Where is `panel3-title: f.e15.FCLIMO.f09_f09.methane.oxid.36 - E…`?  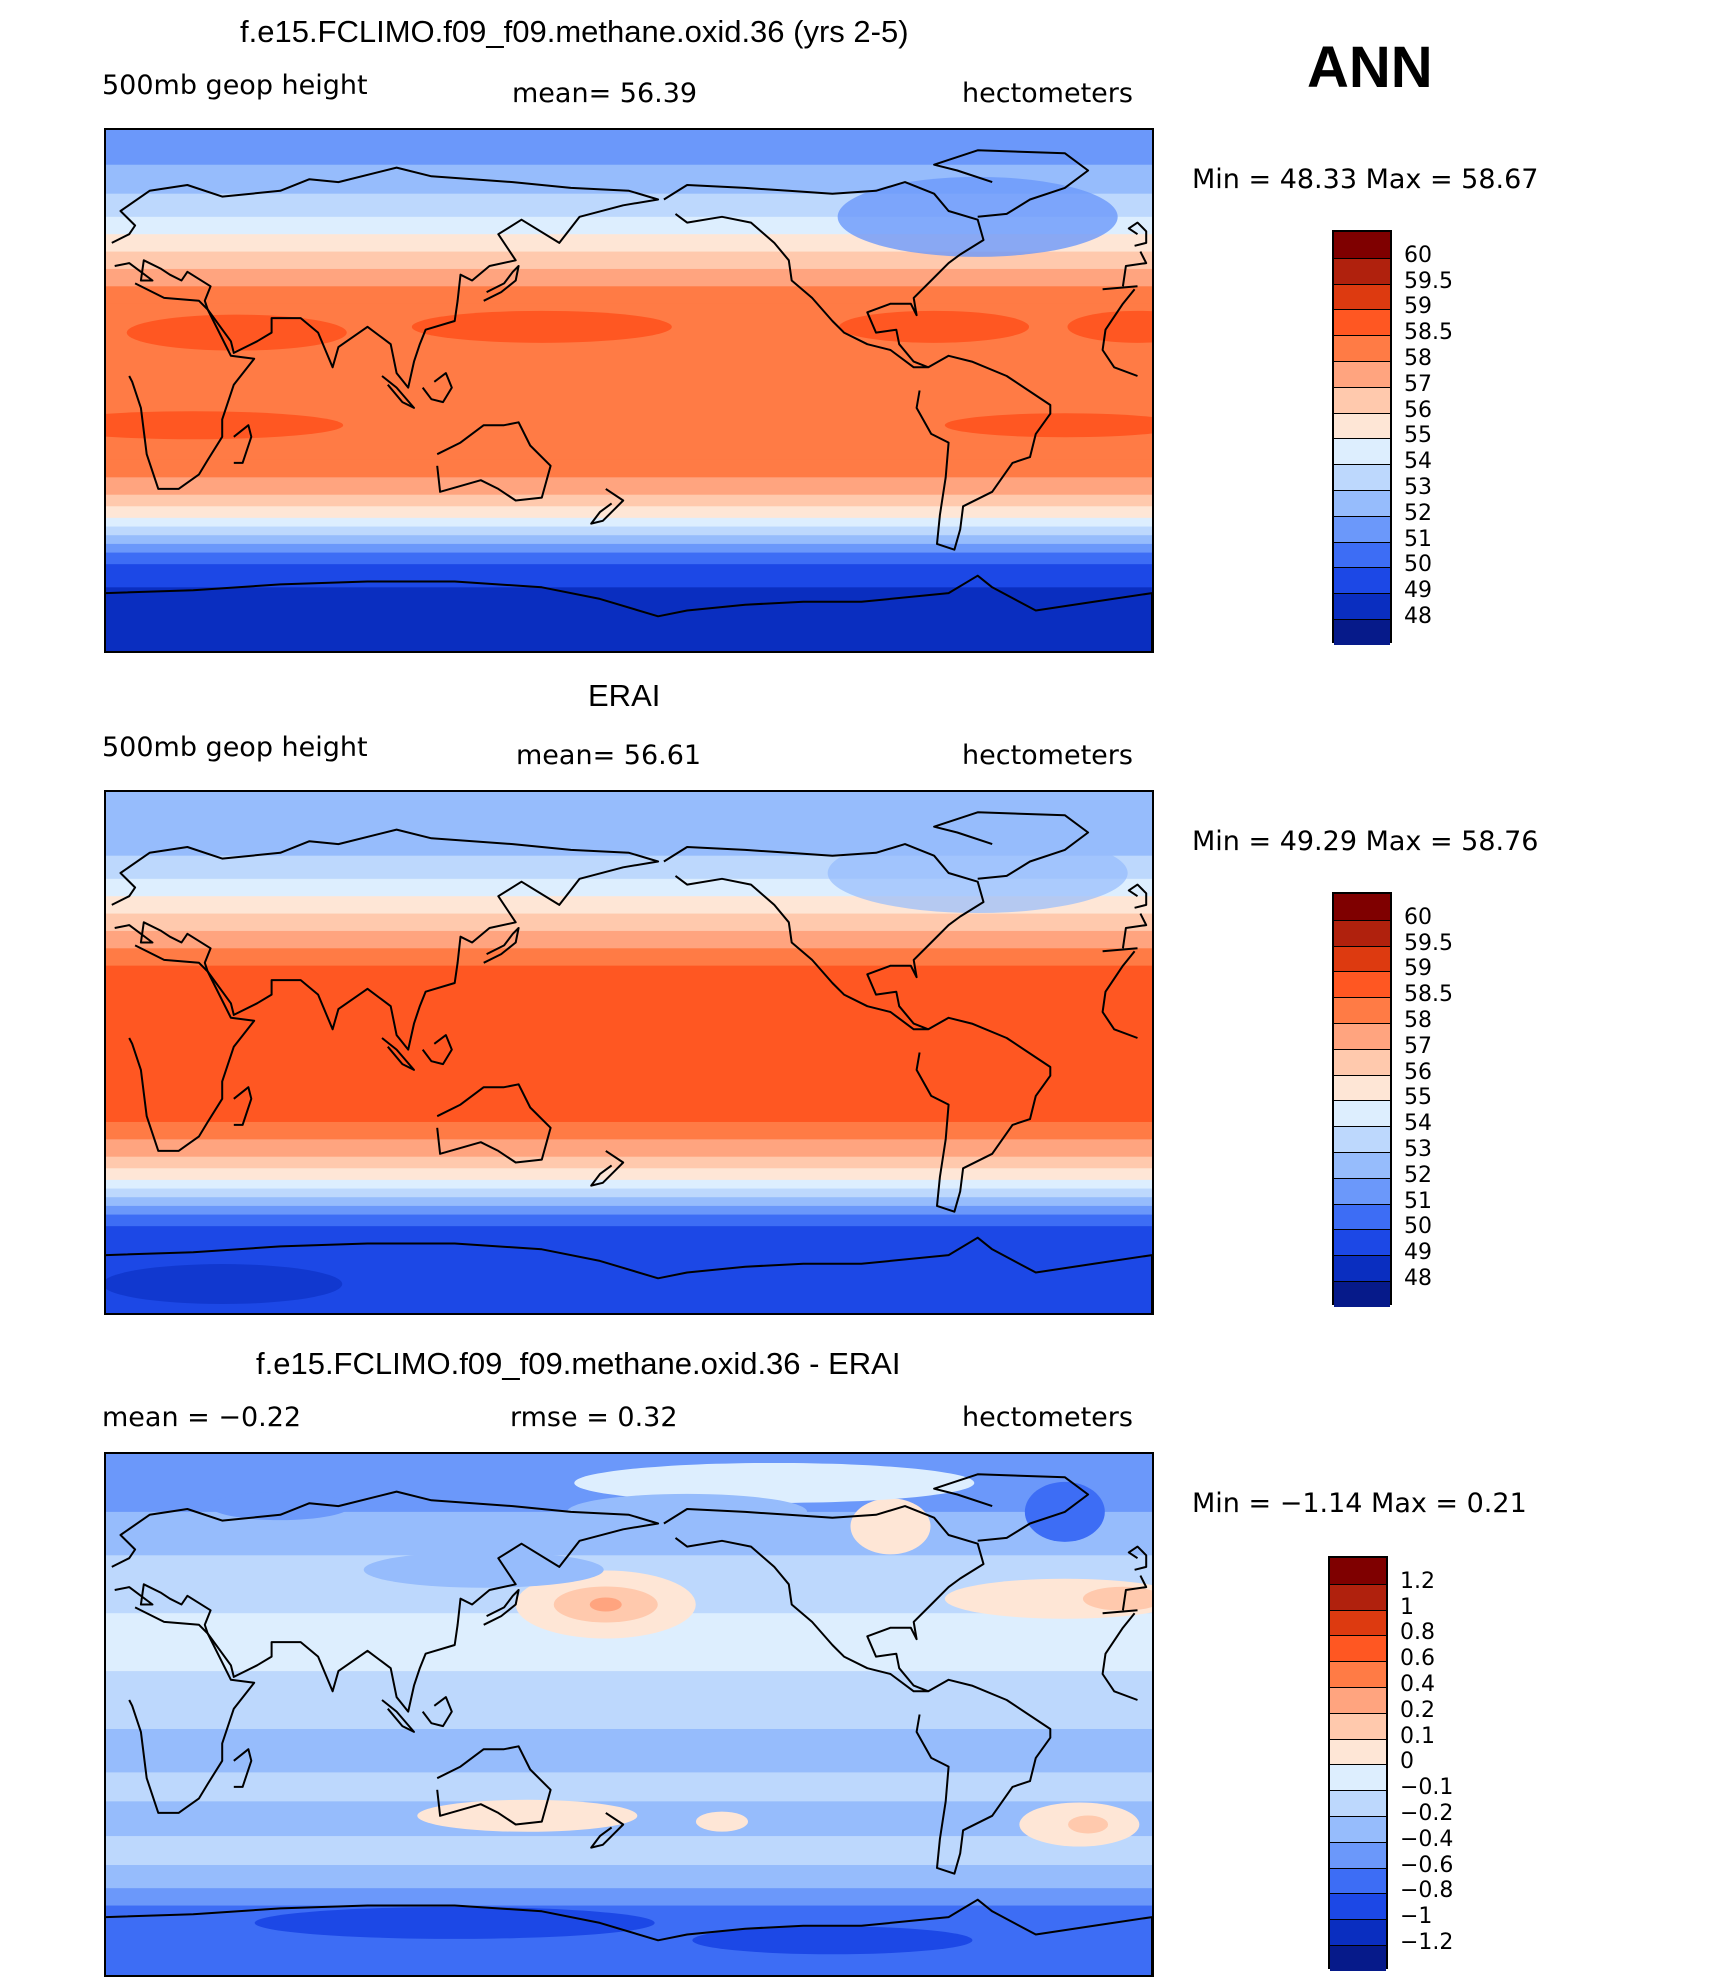
panel3-title: f.e15.FCLIMO.f09_f09.methane.oxid.36 - E… is located at coordinates (578, 1363).